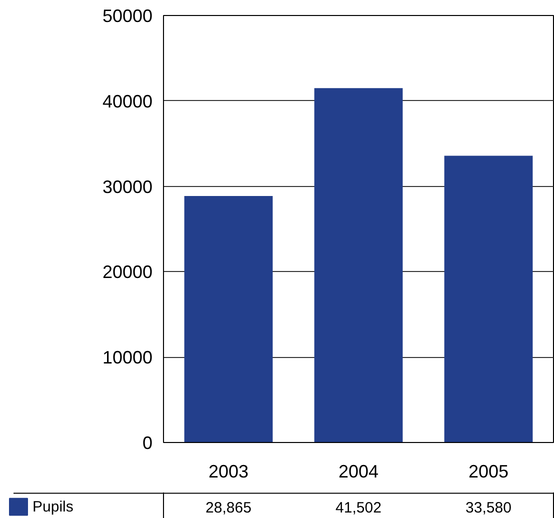  Describe the element at coordinates (127, 272) in the screenshot. I see `y-tick-label: 20000` at that location.